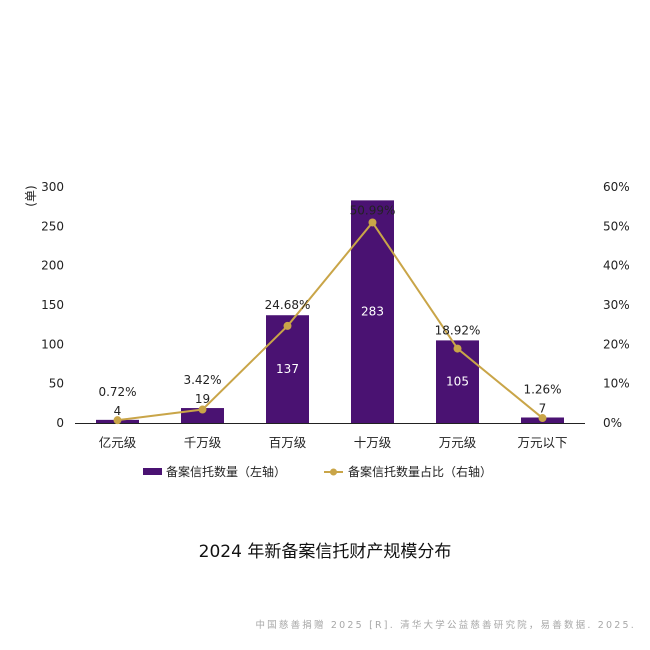 The image size is (650, 650). What do you see at coordinates (543, 408) in the screenshot?
I see `bar-value-label: 7` at bounding box center [543, 408].